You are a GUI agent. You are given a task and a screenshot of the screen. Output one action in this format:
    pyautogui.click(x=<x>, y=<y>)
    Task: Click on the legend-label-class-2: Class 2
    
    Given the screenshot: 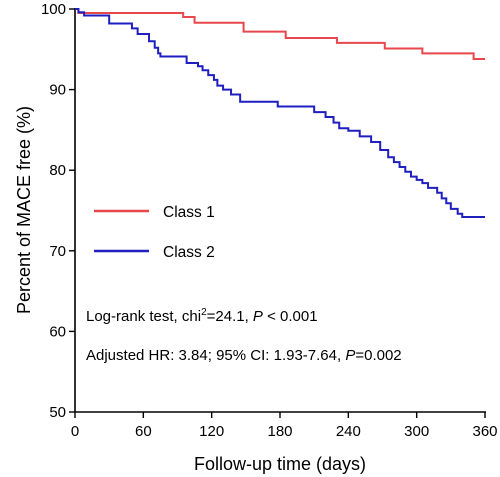 What is the action you would take?
    pyautogui.click(x=189, y=252)
    